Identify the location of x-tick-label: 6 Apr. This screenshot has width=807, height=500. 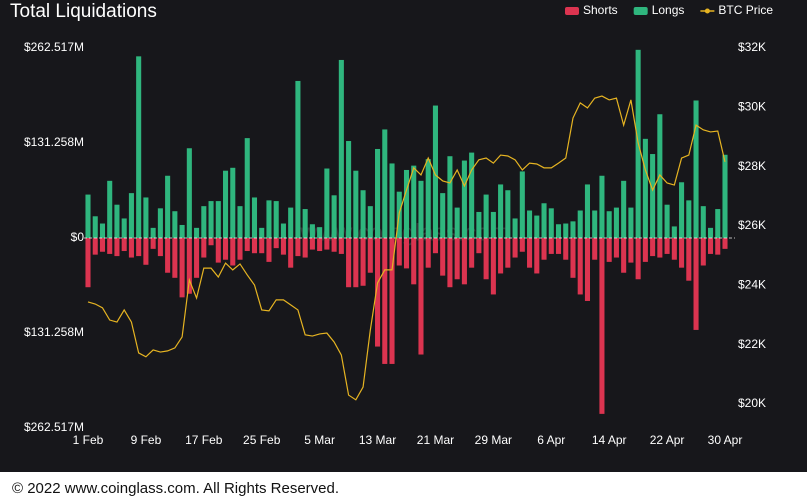
(551, 440).